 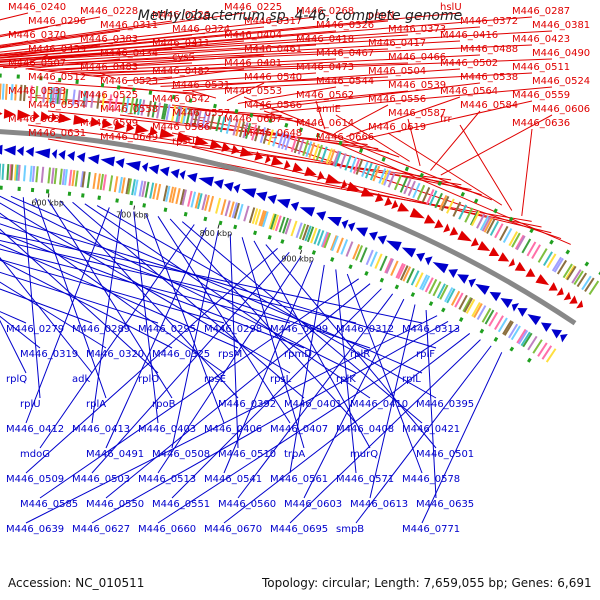 I want to click on reverse-gene-label: M446_0578, so click(x=431, y=479).